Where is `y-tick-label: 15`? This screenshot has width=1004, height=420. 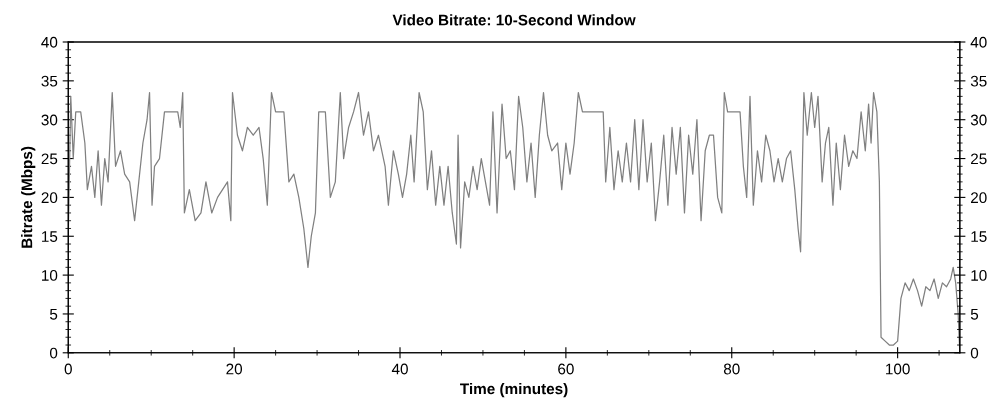 y-tick-label: 15 is located at coordinates (50, 236).